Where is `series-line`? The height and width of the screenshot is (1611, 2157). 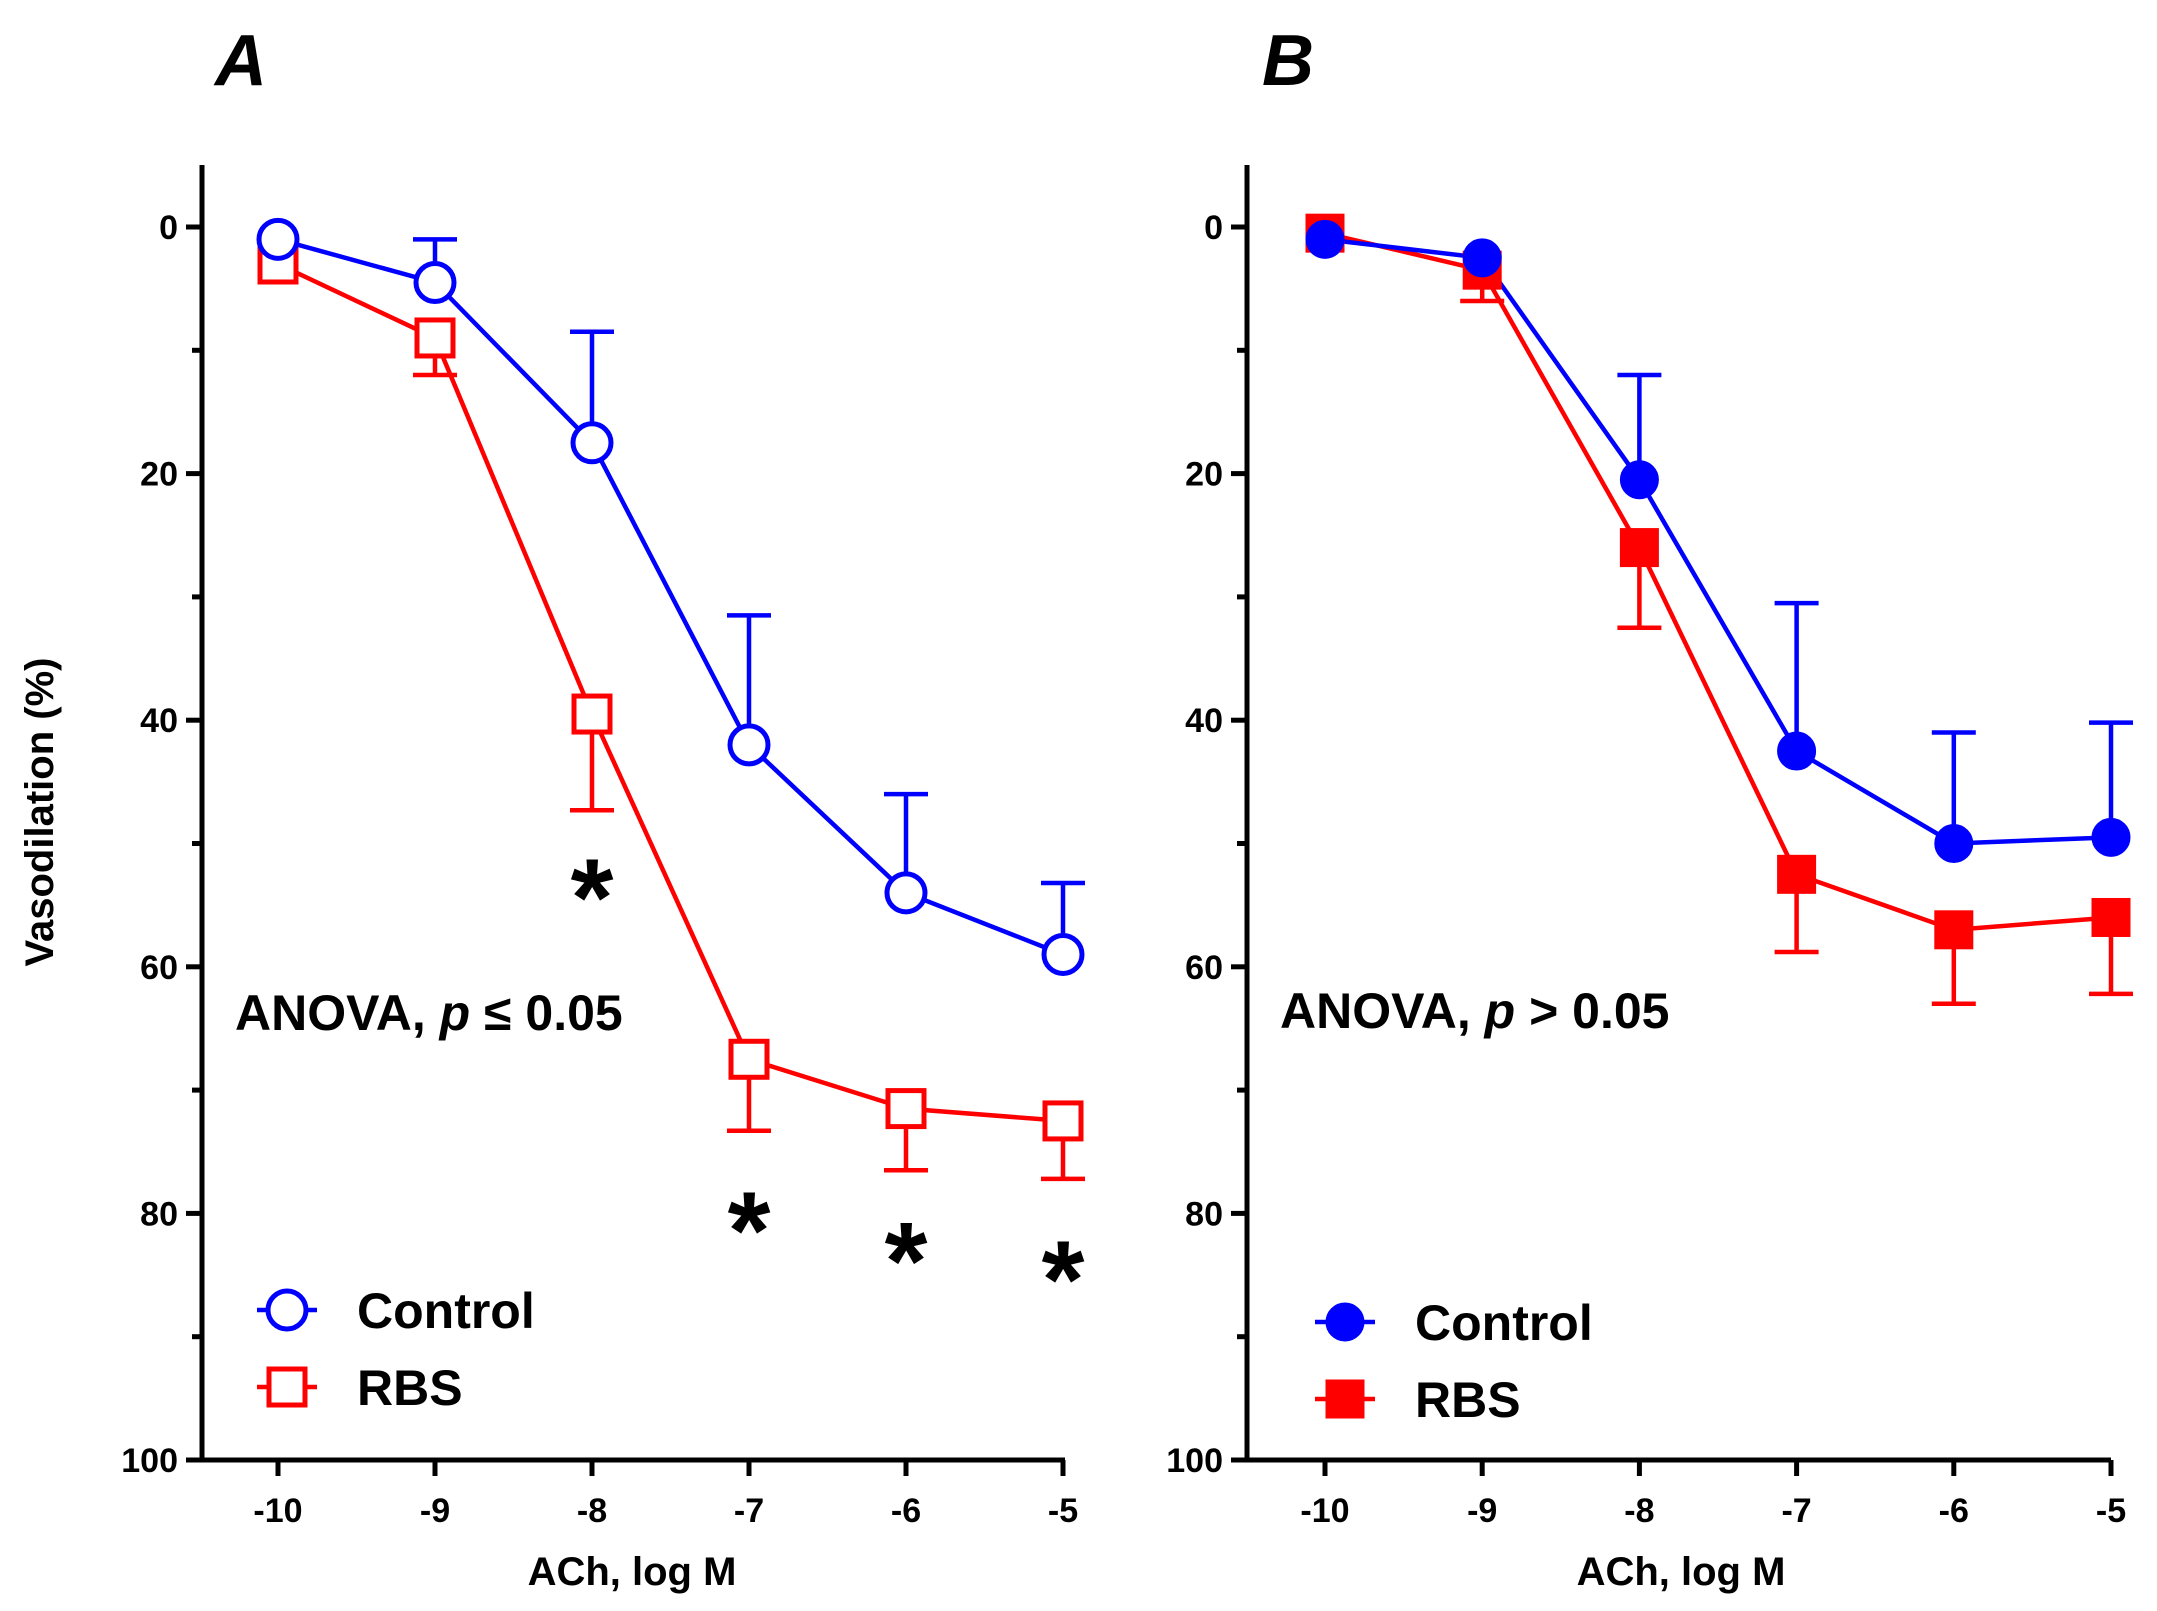
series-line is located at coordinates (1718, 541).